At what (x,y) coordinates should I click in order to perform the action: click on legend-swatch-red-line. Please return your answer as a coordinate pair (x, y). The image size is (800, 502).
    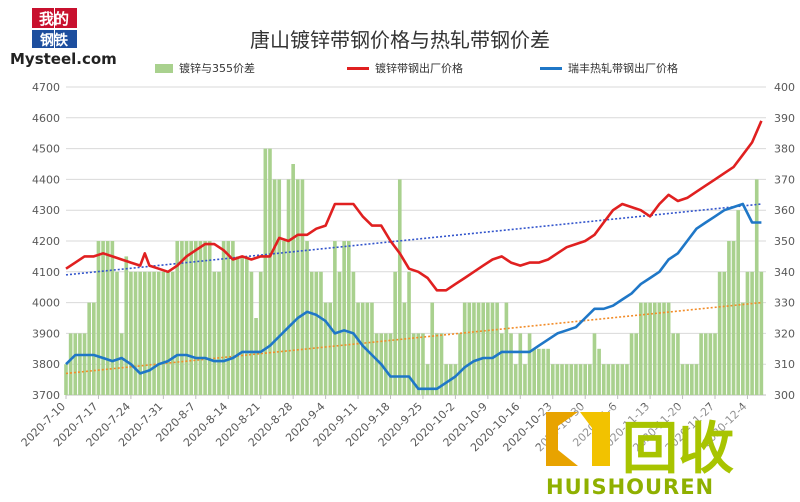
    Looking at the image, I should click on (358, 68).